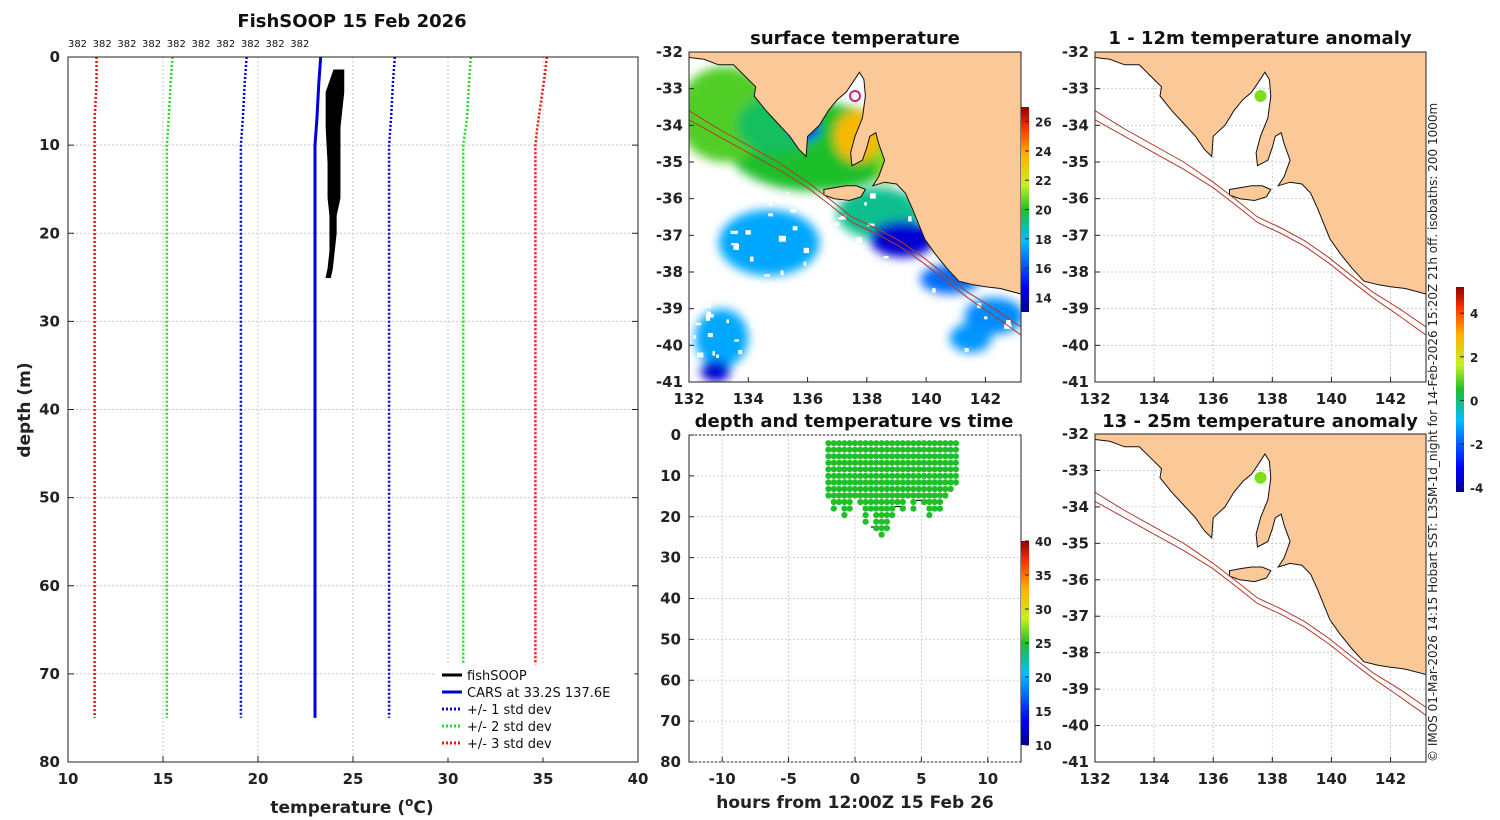 This screenshot has width=1500, height=820. What do you see at coordinates (49, 410) in the screenshot?
I see `profile-ytick-label: 40` at bounding box center [49, 410].